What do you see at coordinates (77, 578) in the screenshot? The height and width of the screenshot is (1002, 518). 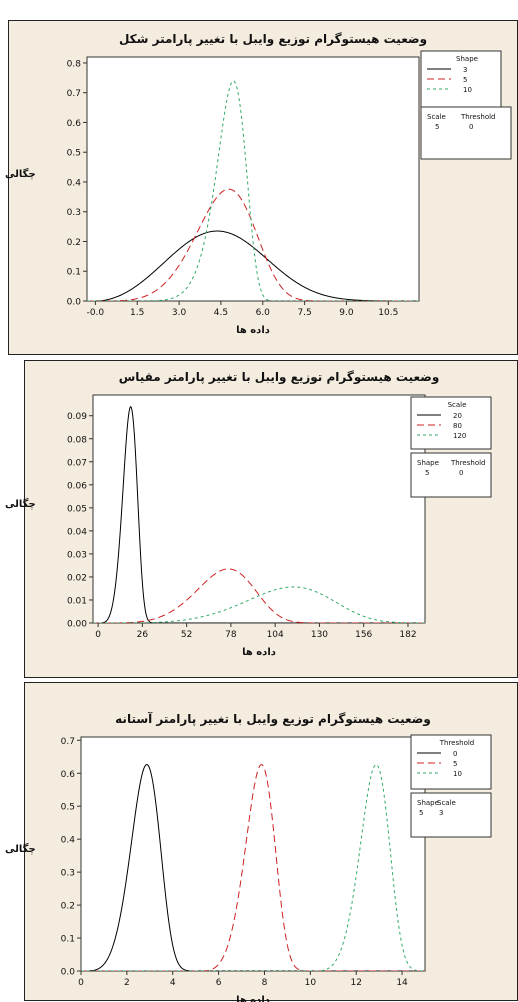 I see `y-tick-label: 0.02` at bounding box center [77, 578].